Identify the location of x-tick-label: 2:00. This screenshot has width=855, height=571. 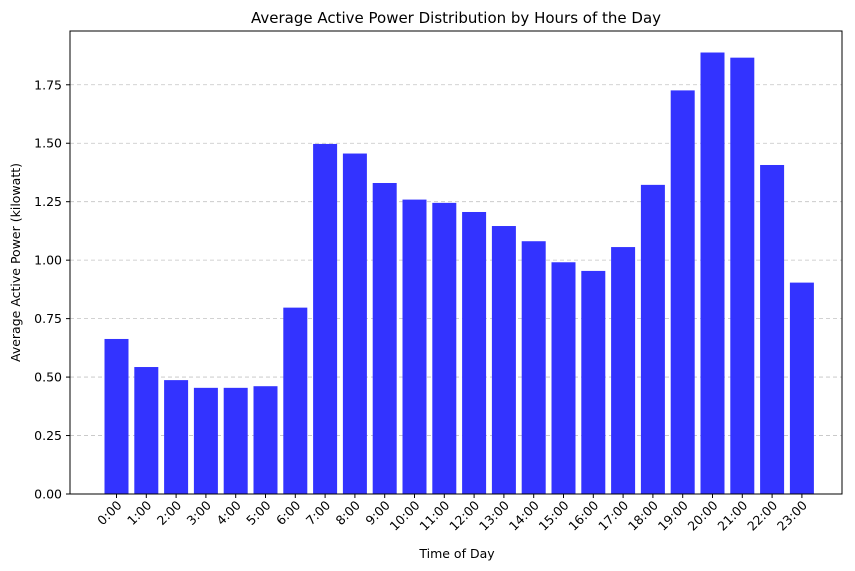
(169, 512).